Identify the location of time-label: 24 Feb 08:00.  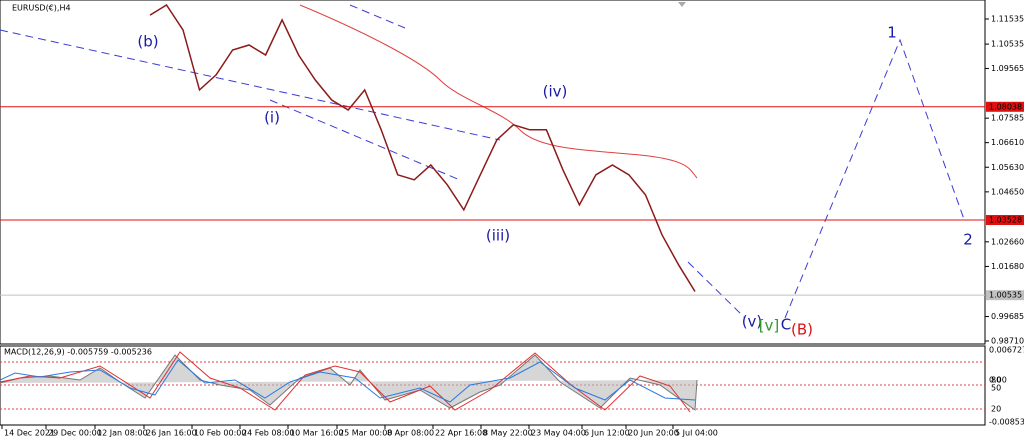
(268, 433).